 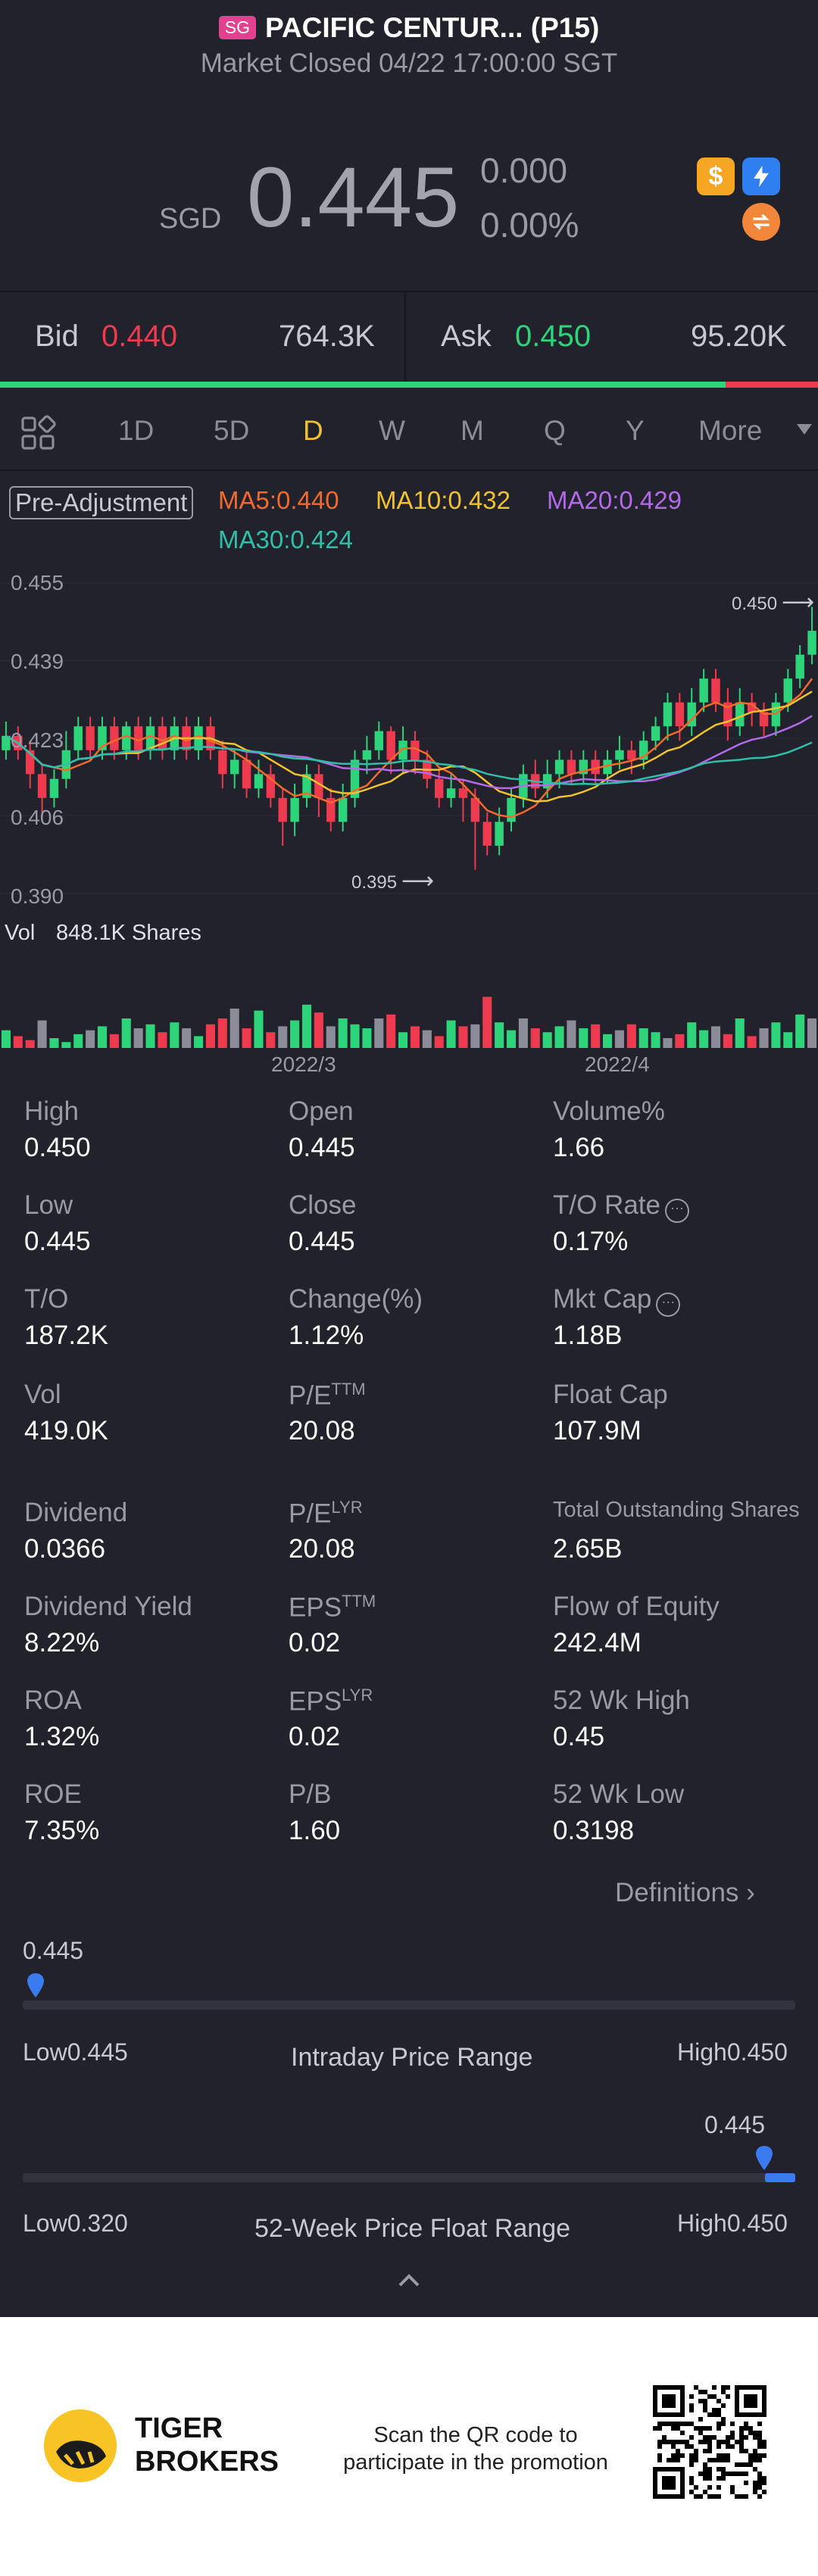 What do you see at coordinates (409, 2279) in the screenshot?
I see `chevron-up-icon` at bounding box center [409, 2279].